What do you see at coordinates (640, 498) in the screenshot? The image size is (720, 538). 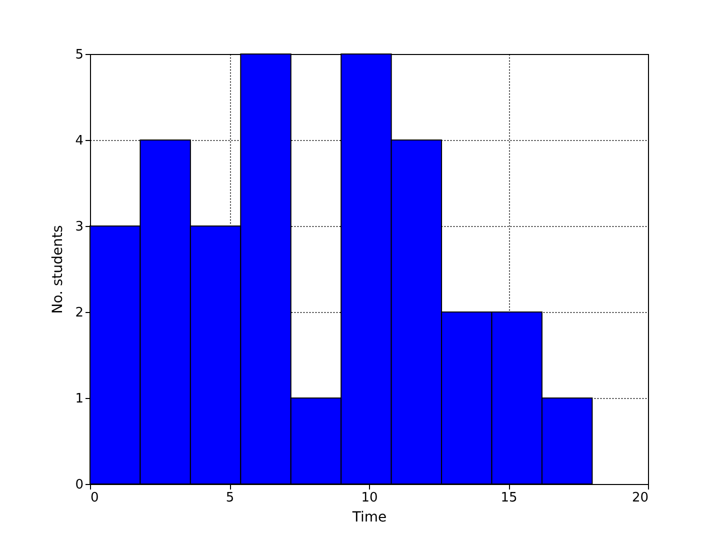 I see `x-tick-label: 20` at bounding box center [640, 498].